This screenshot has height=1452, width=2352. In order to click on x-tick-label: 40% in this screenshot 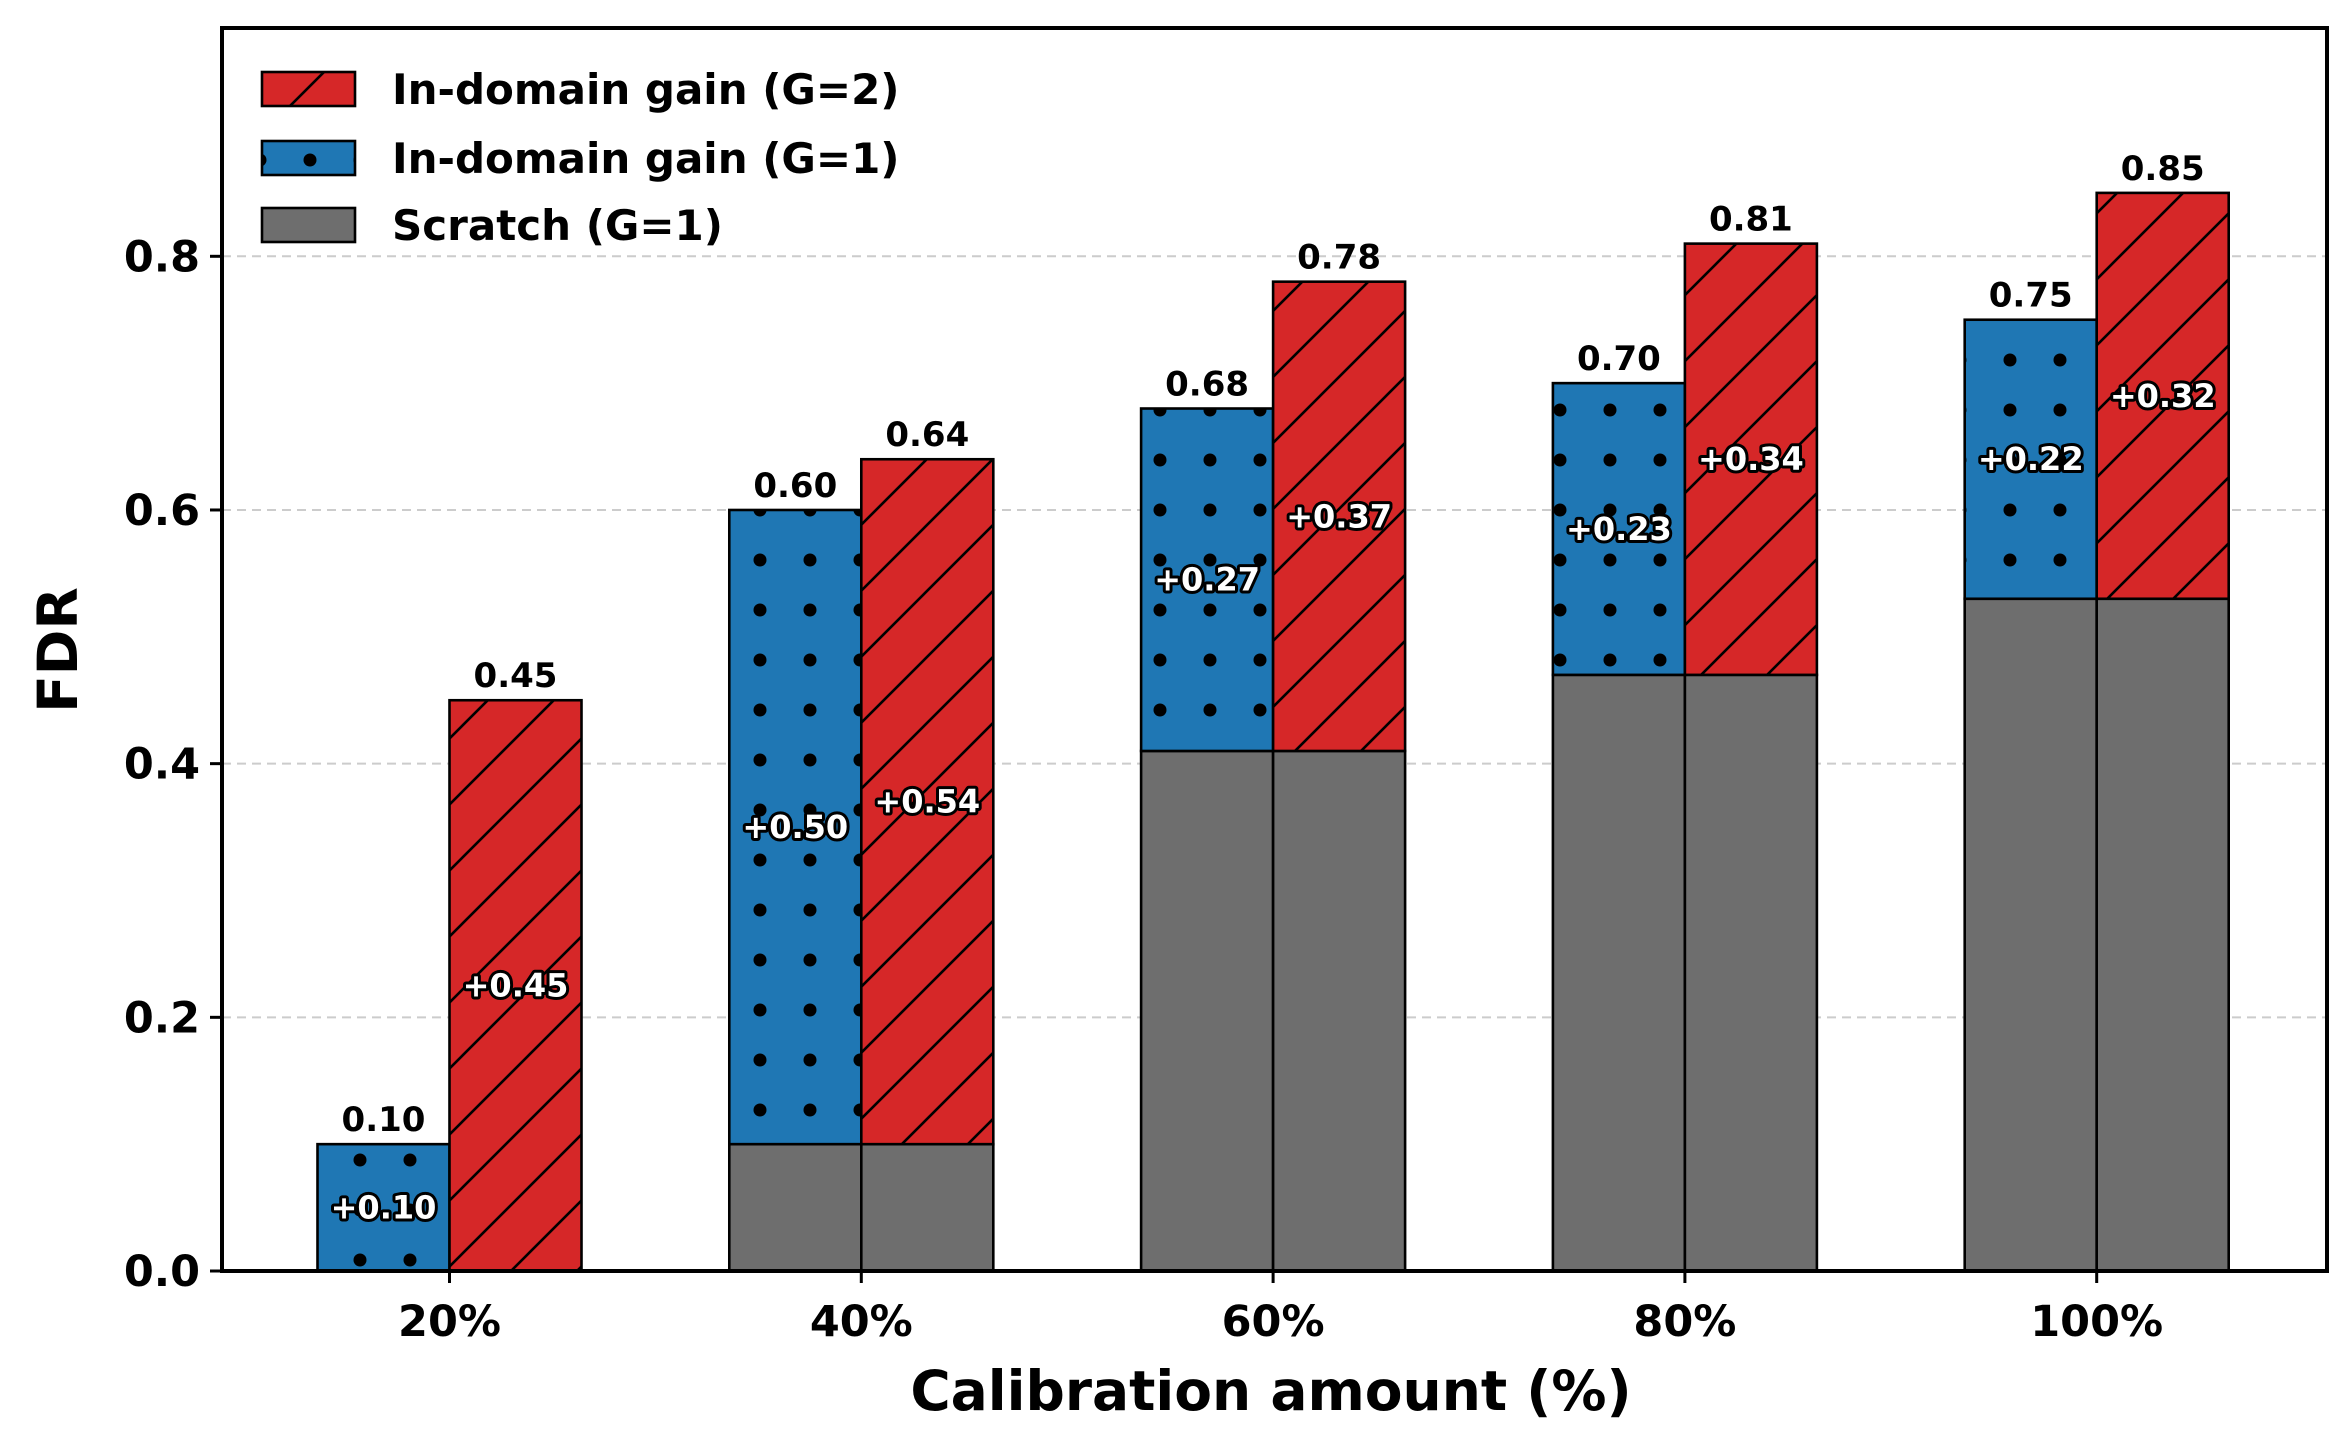, I will do `click(861, 1322)`.